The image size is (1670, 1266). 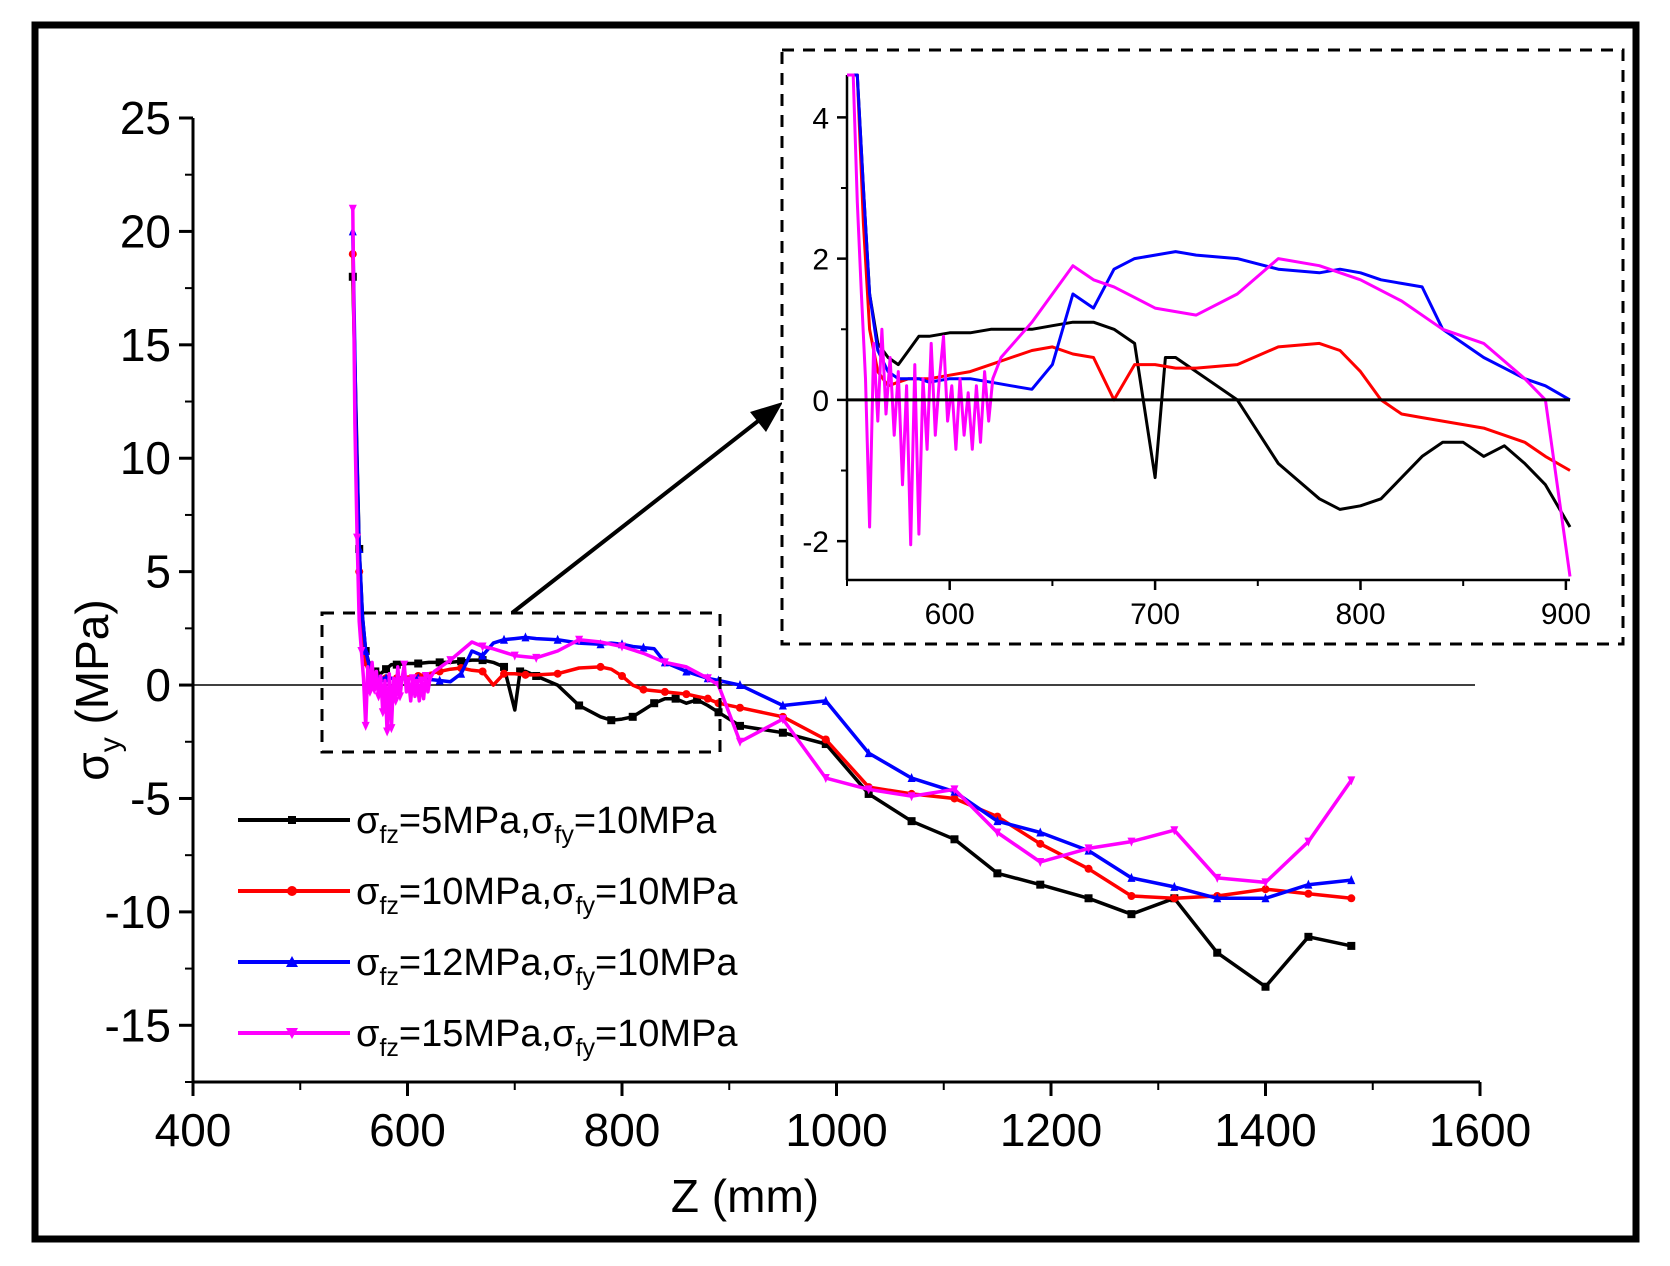 I want to click on x-tick-label: 1600, so click(x=1480, y=1130).